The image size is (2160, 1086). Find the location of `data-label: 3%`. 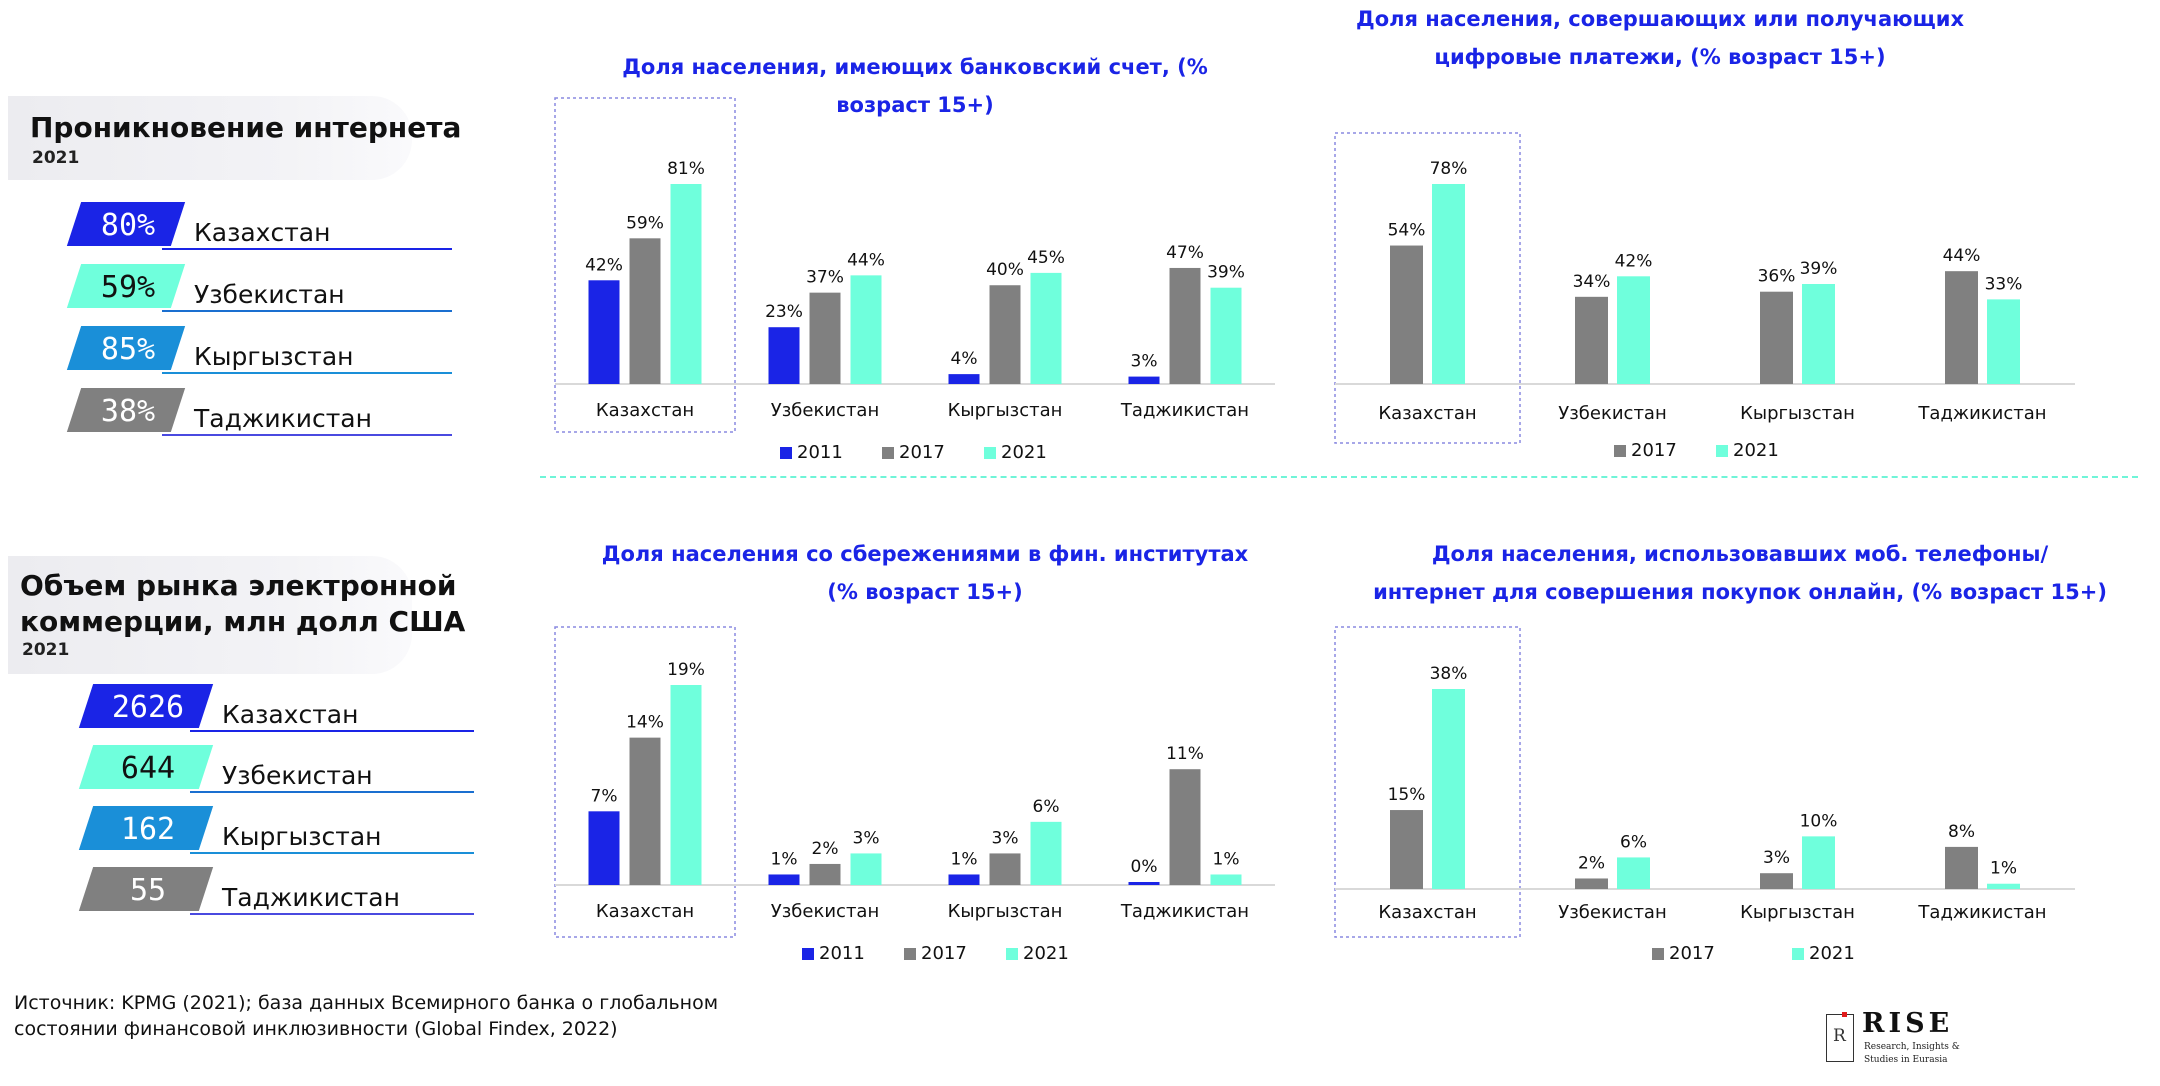

data-label: 3% is located at coordinates (1144, 362).